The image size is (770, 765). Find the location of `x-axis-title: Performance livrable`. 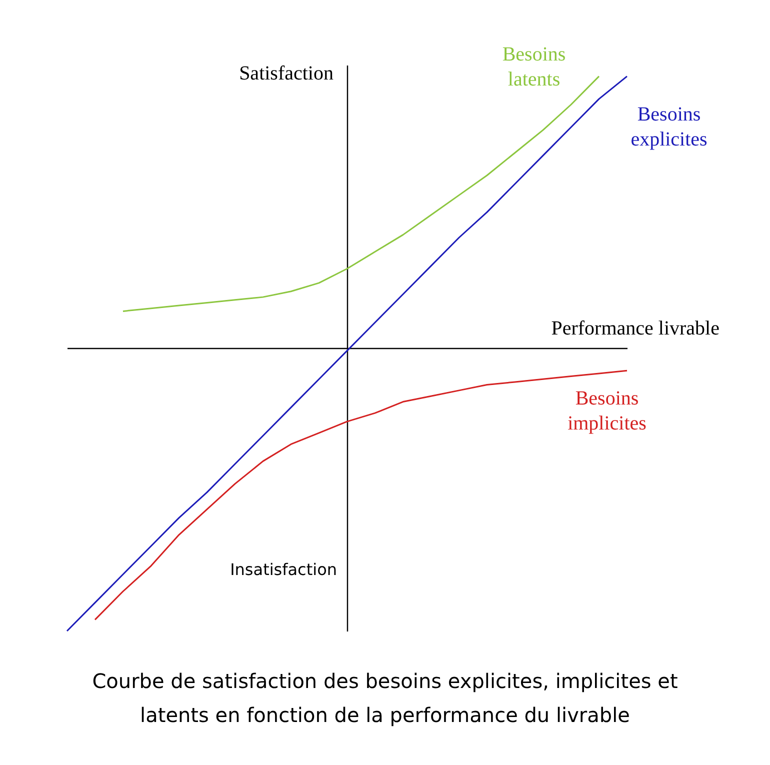

x-axis-title: Performance livrable is located at coordinates (635, 329).